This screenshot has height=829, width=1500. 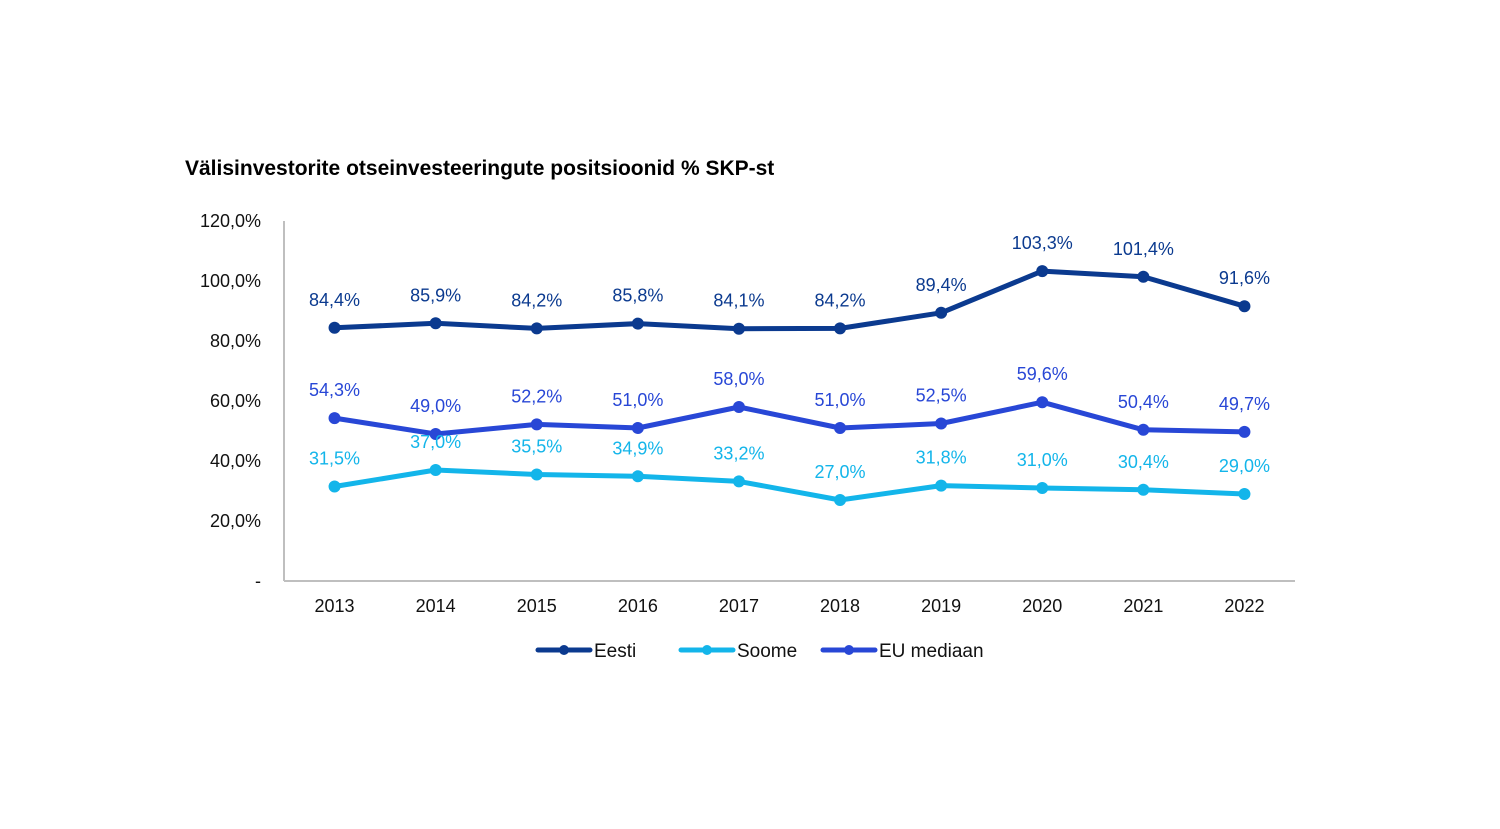 I want to click on data-label-soome: 30,4%, so click(x=1143, y=462).